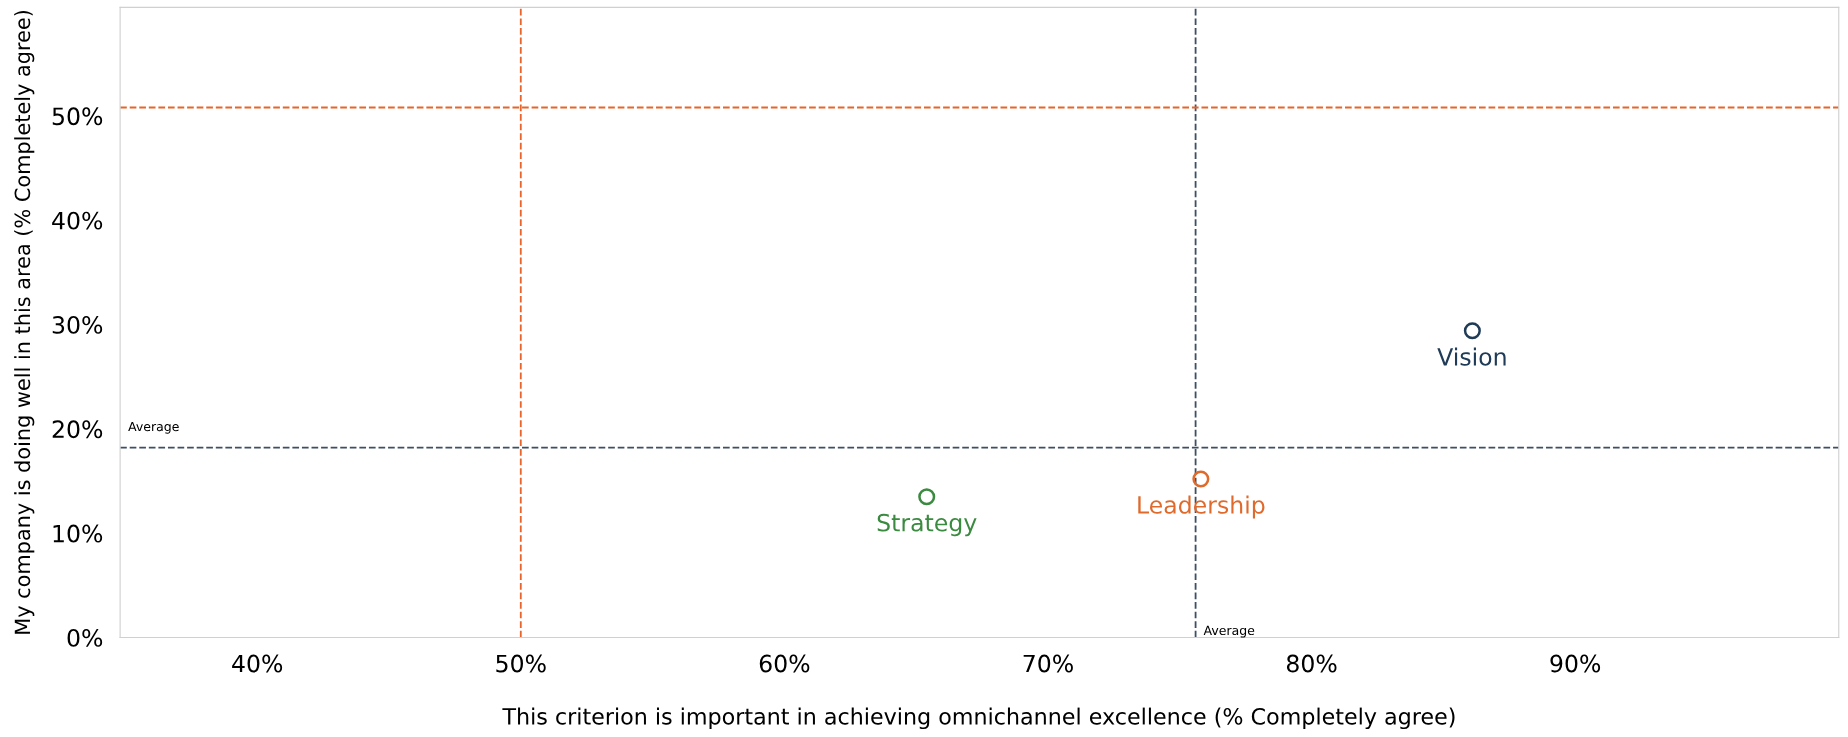 This screenshot has width=1848, height=737. What do you see at coordinates (1048, 663) in the screenshot?
I see `x-tick-label: 70%` at bounding box center [1048, 663].